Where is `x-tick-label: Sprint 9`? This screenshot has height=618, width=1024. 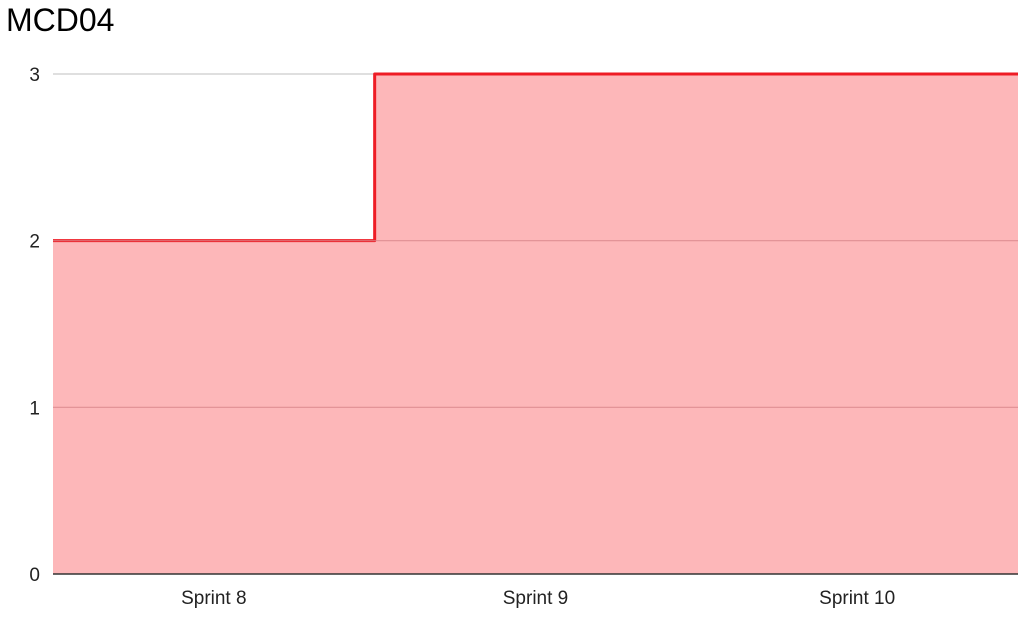 x-tick-label: Sprint 9 is located at coordinates (535, 598).